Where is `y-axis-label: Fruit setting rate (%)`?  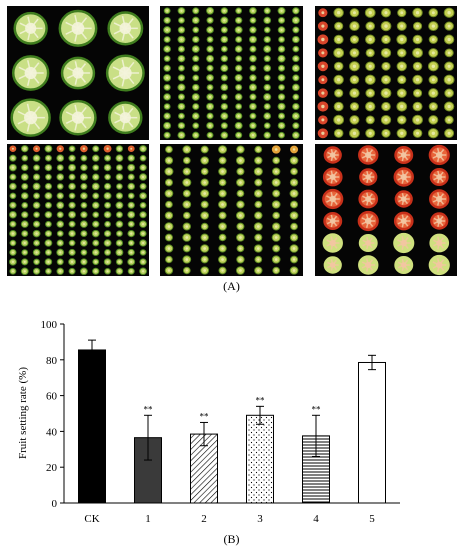
y-axis-label: Fruit setting rate (%) is located at coordinates (23, 413).